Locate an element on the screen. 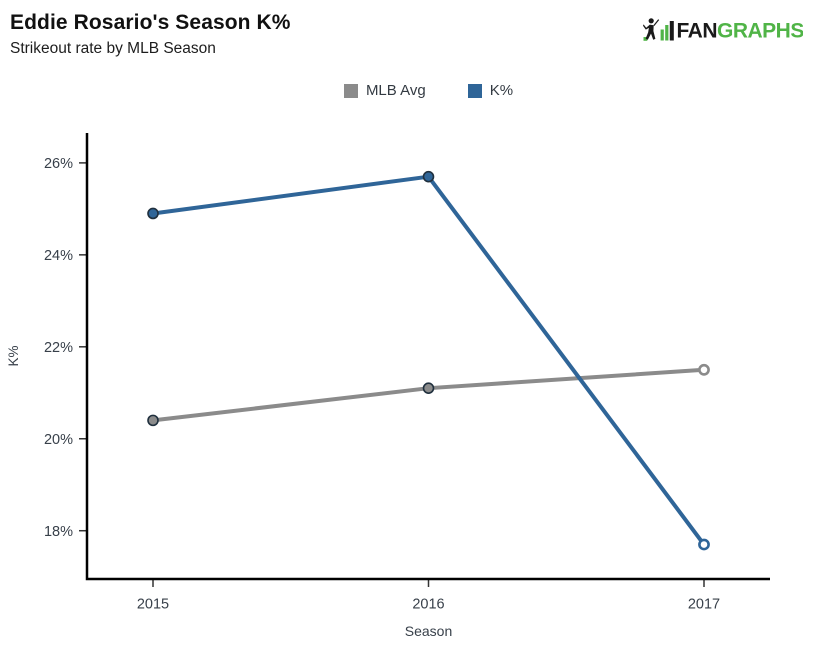 The width and height of the screenshot is (817, 656). chart-legend: MLB Avg K% is located at coordinates (428, 90).